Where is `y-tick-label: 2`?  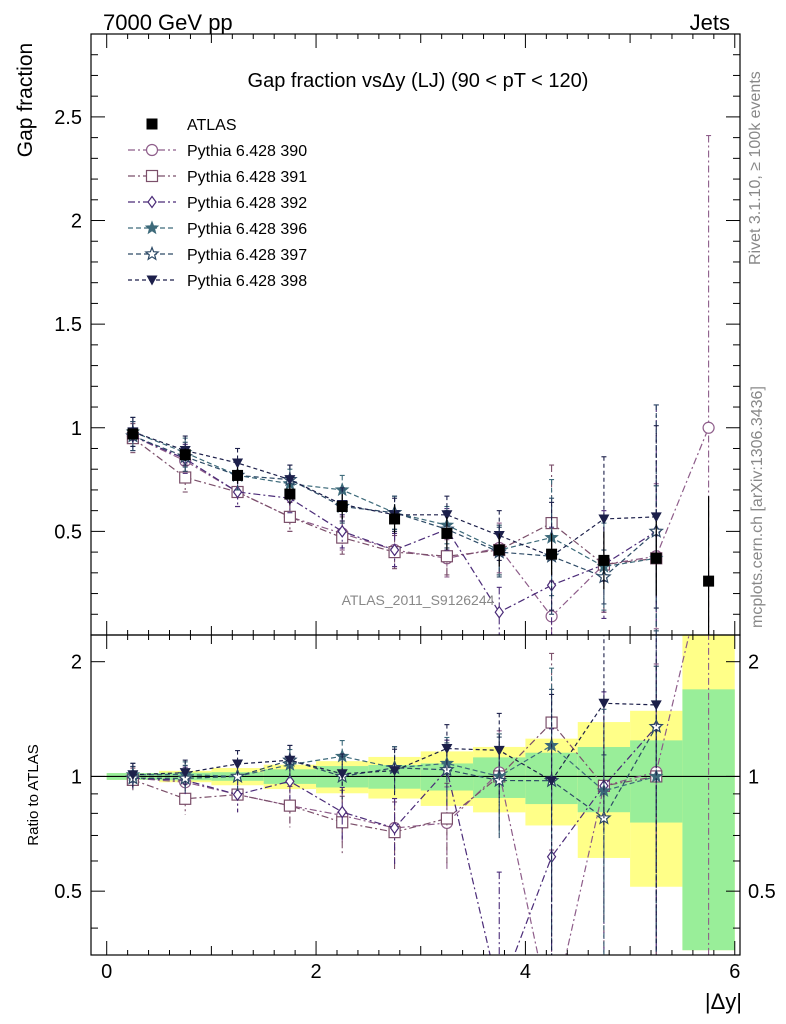 y-tick-label: 2 is located at coordinates (76, 222).